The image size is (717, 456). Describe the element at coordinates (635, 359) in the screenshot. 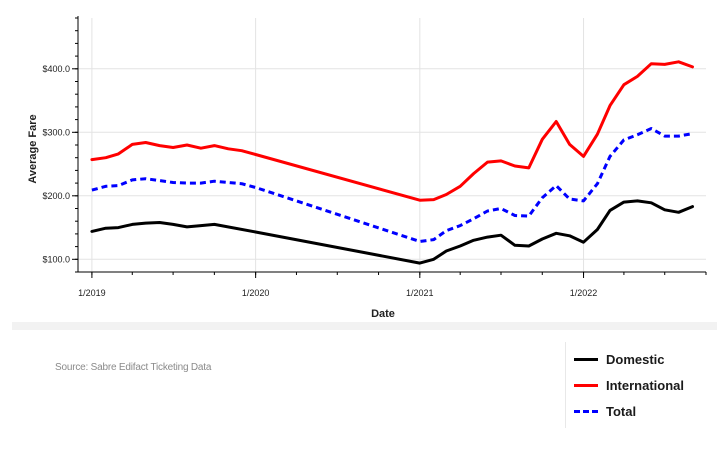

I see `legend-label-domestic: Domestic` at that location.